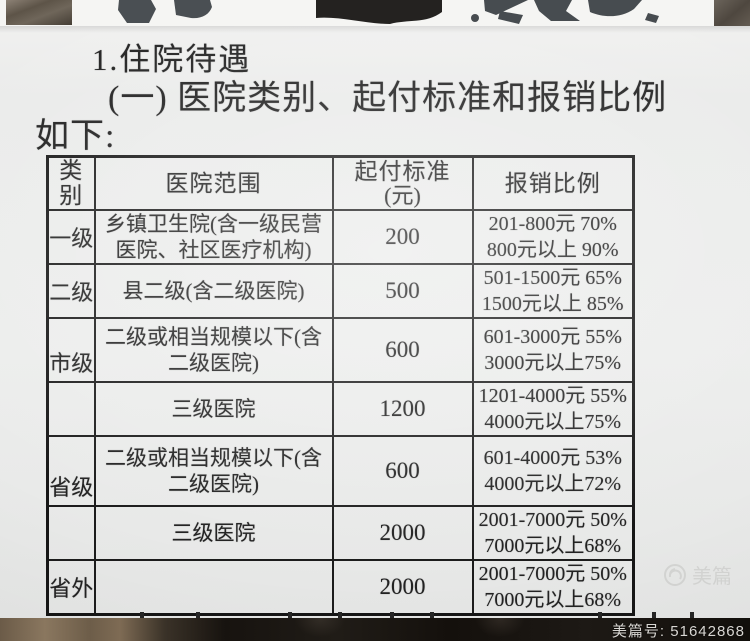 This screenshot has width=750, height=641. I want to click on cell-scope: 乡镇卫生院(含一级民营医院、社区医疗机构), so click(213, 237).